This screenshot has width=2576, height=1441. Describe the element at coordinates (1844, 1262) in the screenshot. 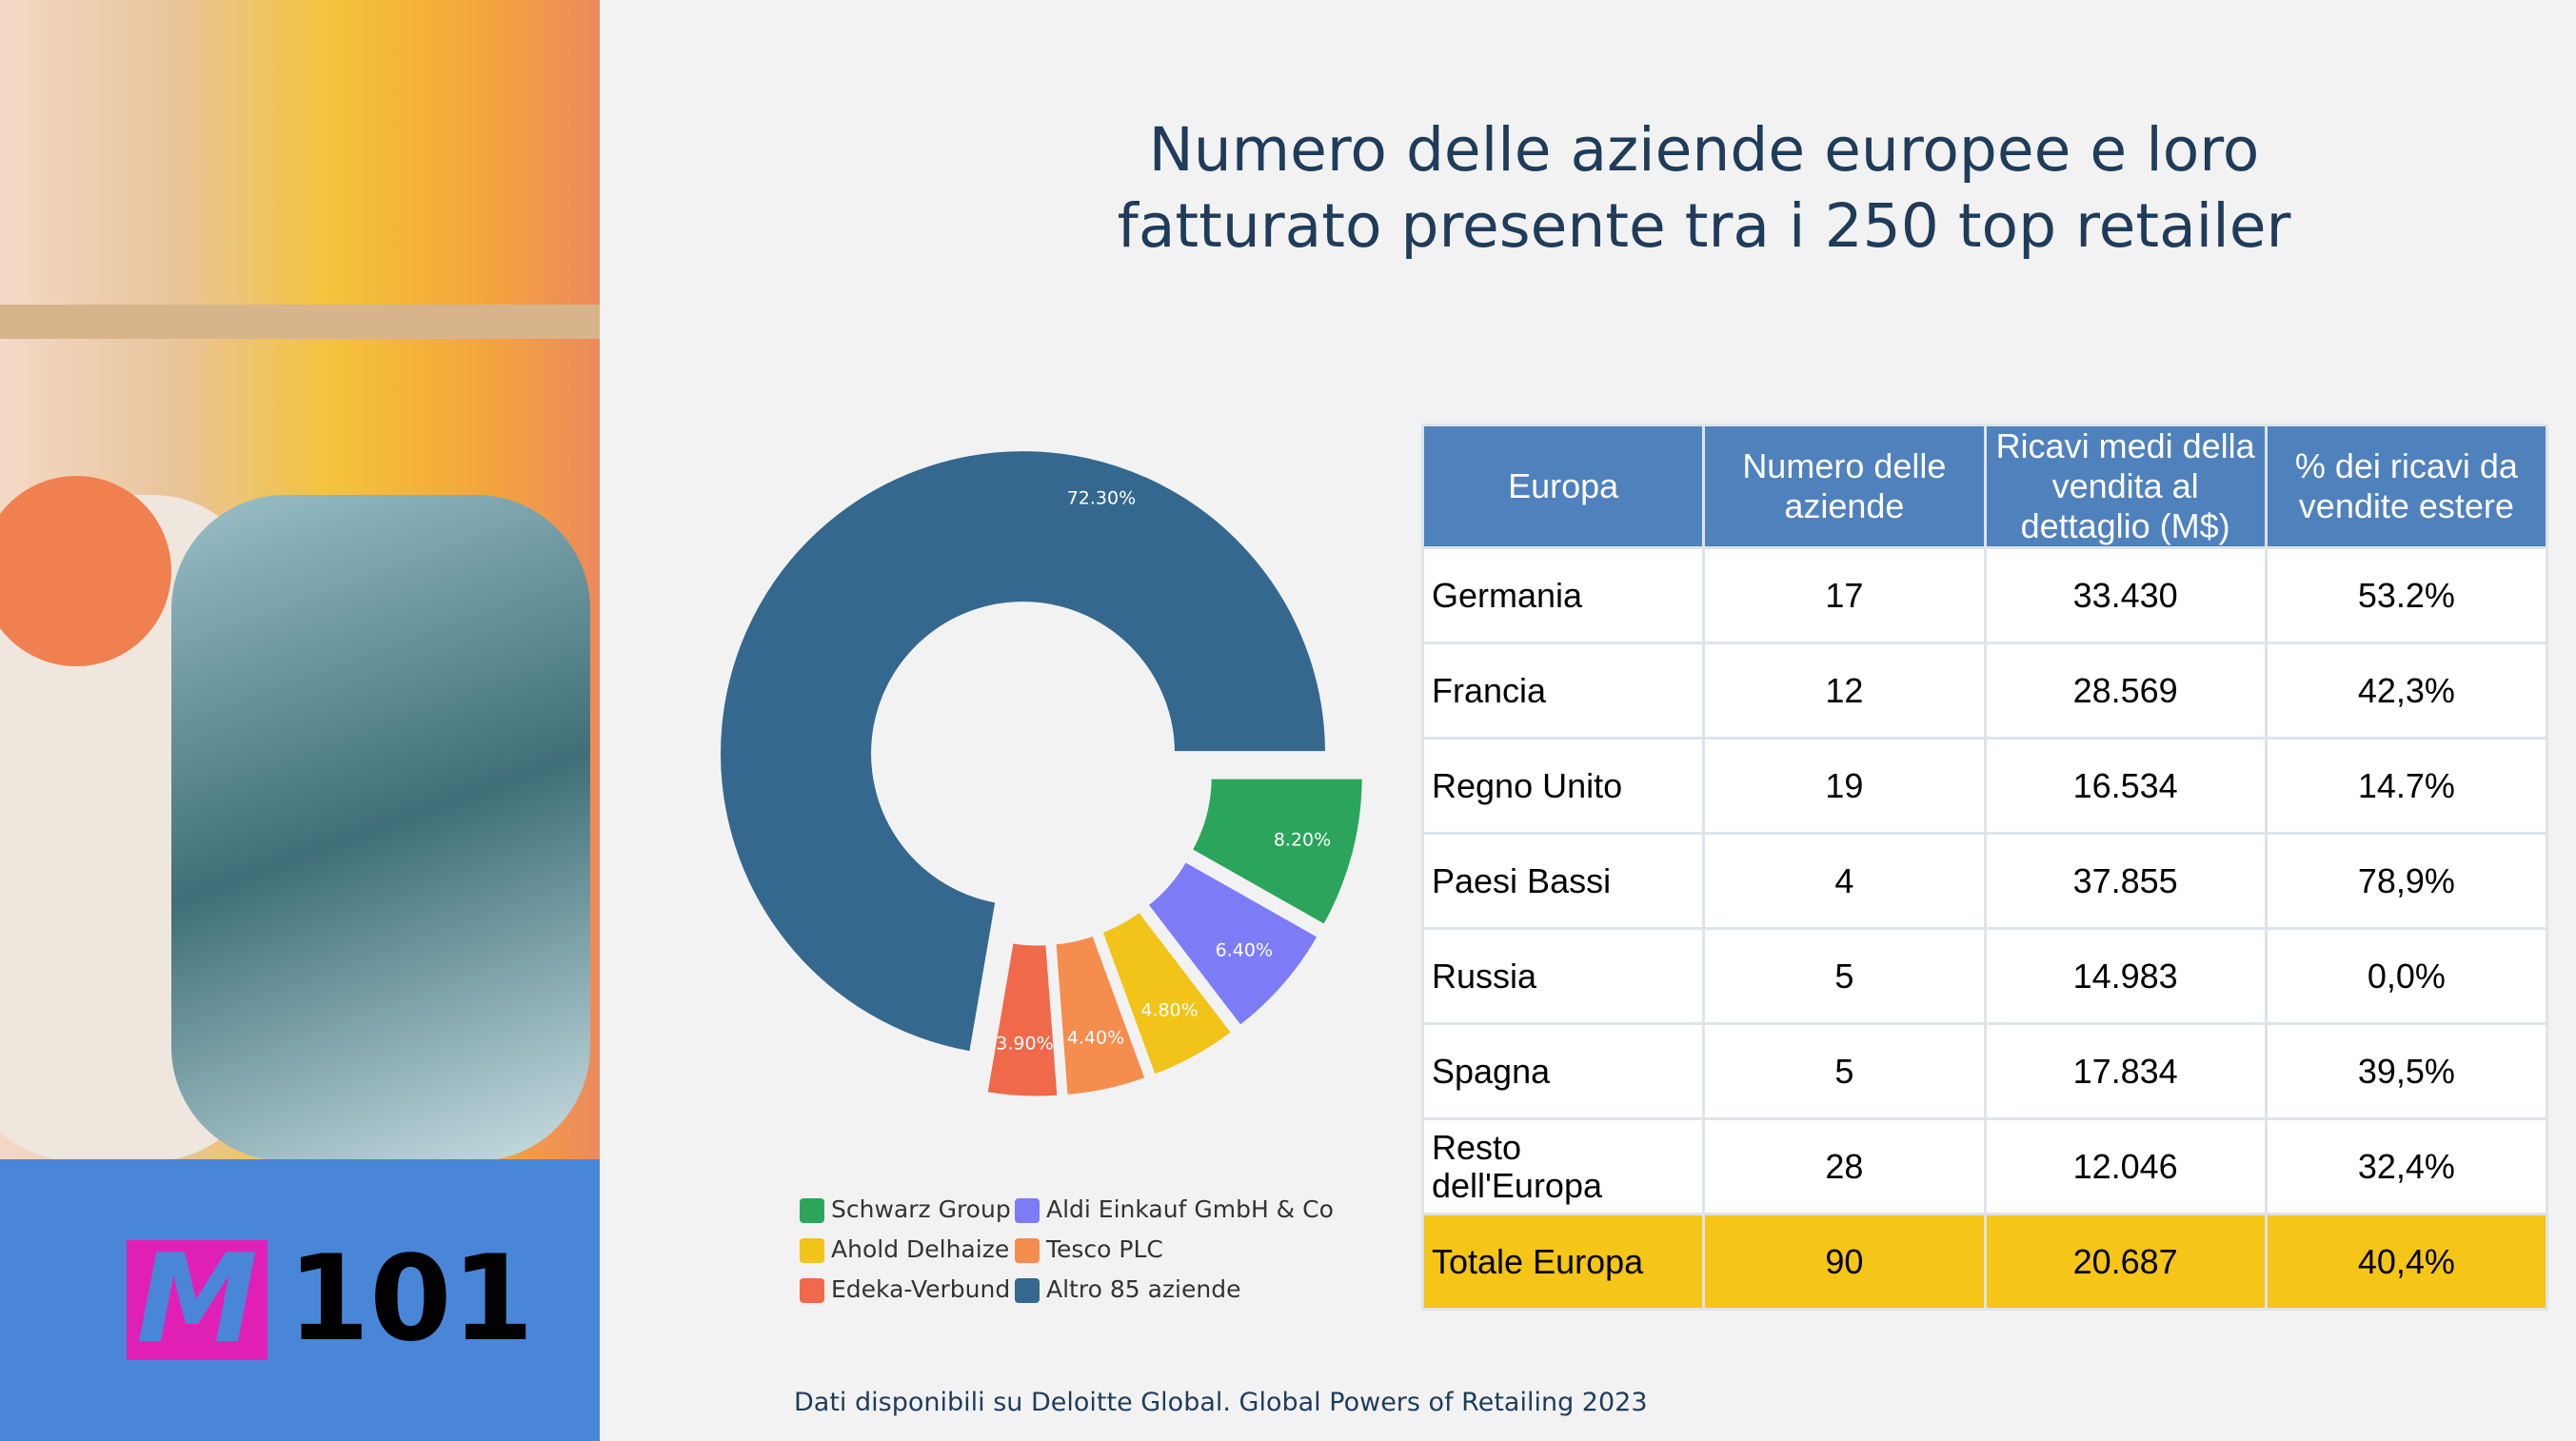

I see `table-cell: 90` at that location.